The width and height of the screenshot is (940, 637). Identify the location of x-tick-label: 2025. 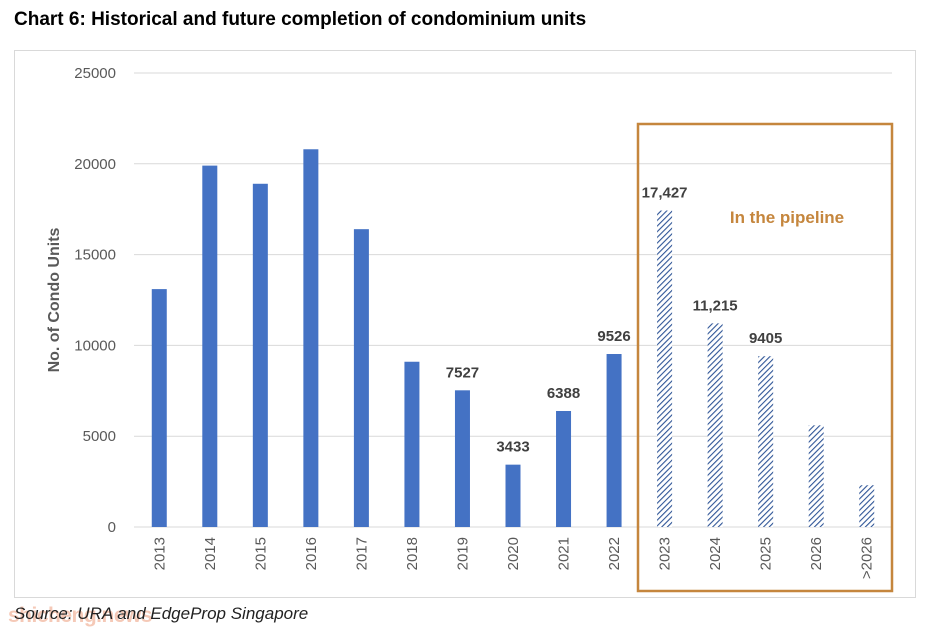
(766, 553).